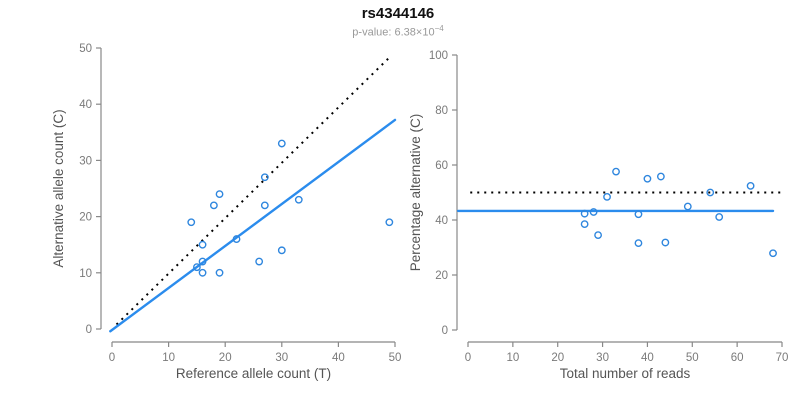 The image size is (800, 400). Describe the element at coordinates (438, 56) in the screenshot. I see `y-tick-label: 100` at that location.